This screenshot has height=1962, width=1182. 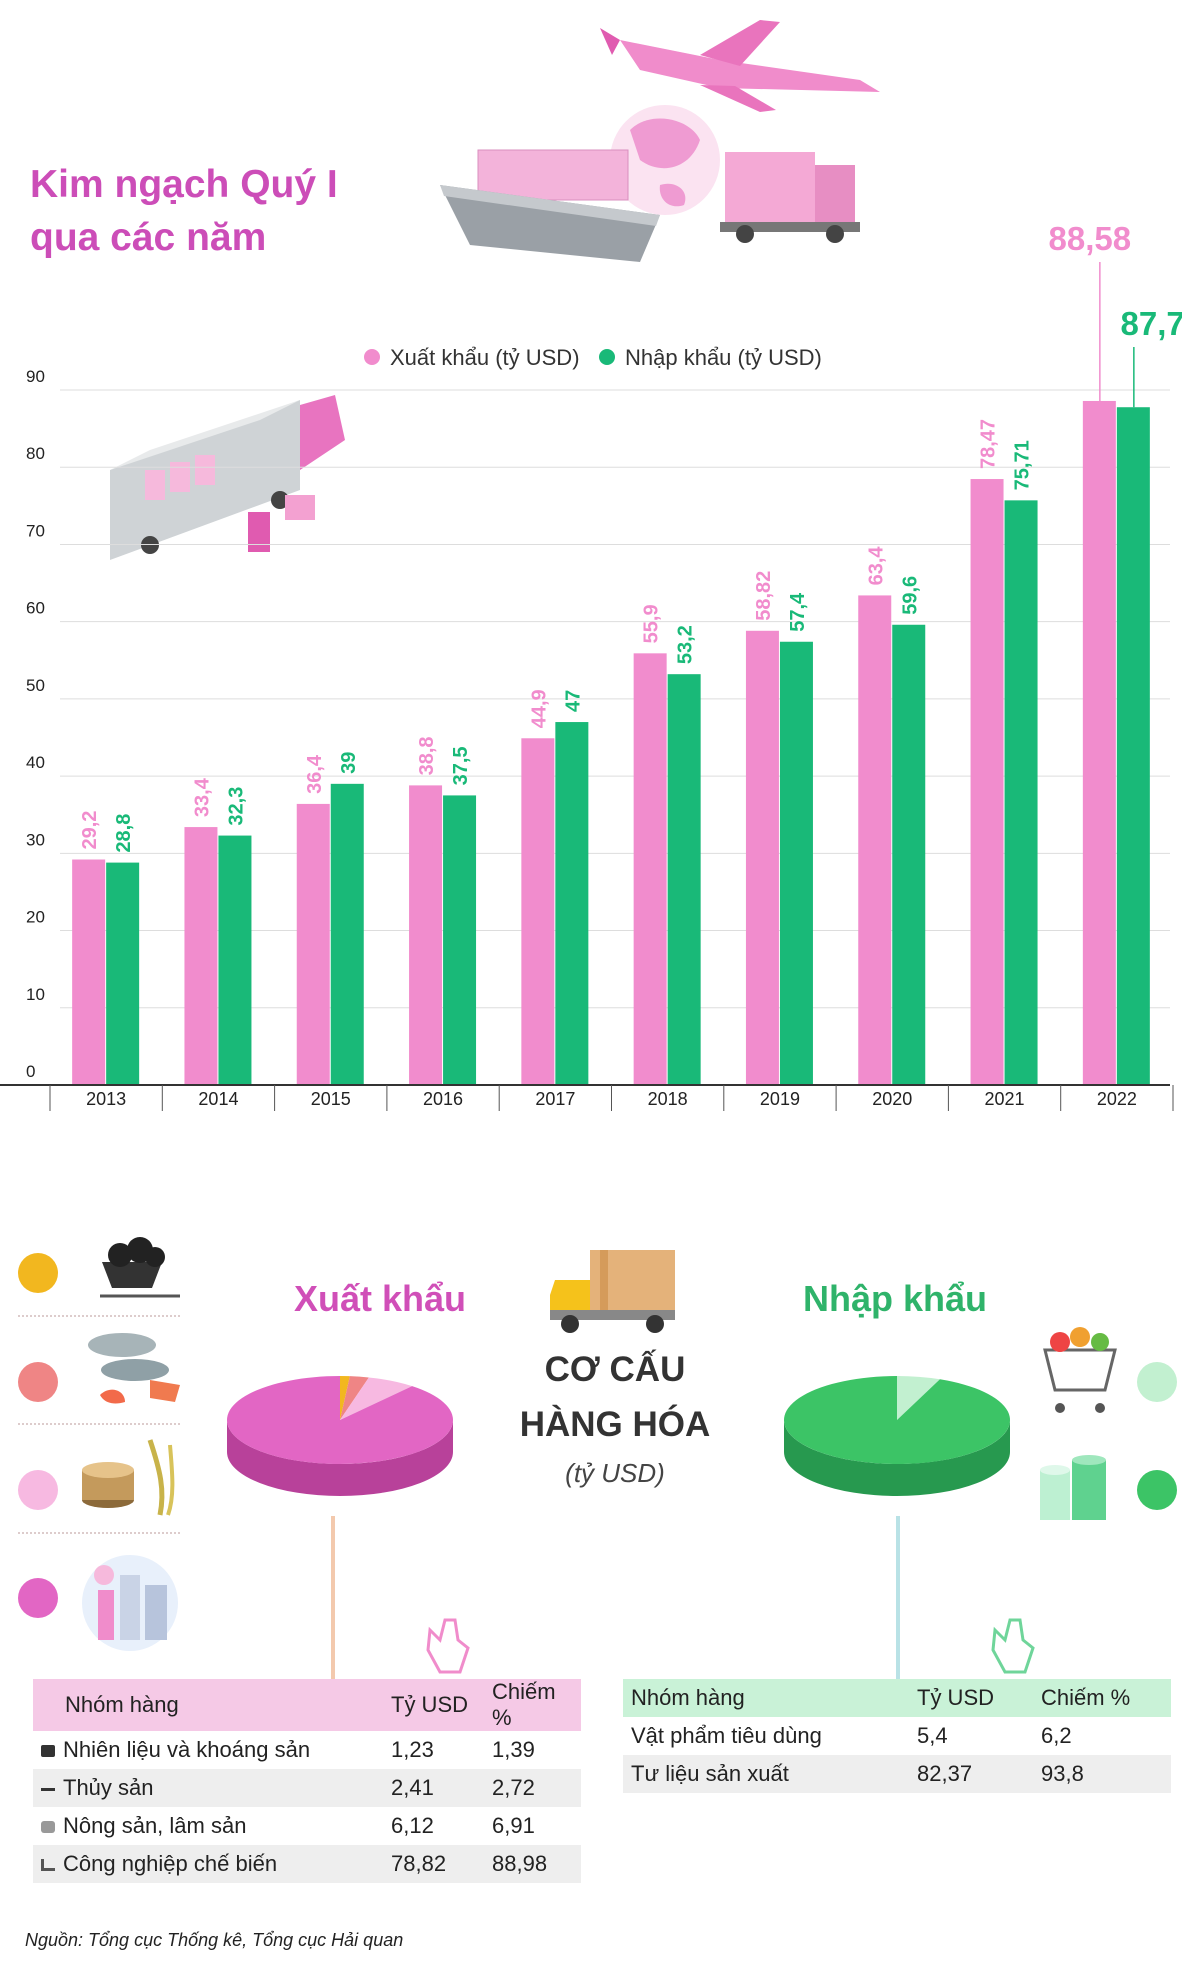 I want to click on data-label: 47, so click(x=573, y=701).